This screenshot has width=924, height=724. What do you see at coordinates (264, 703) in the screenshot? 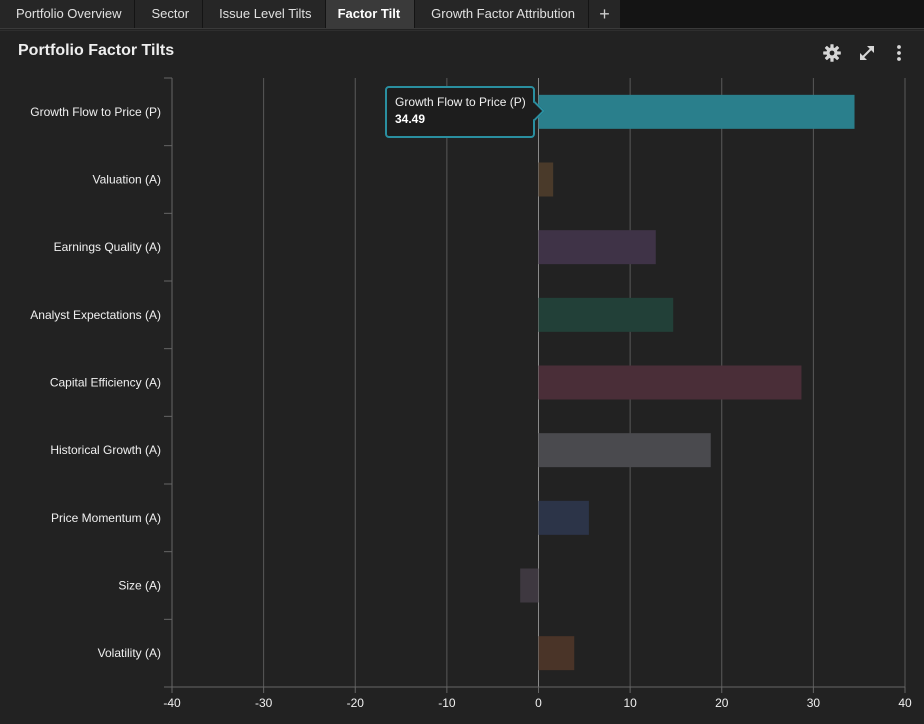
I see `x-tick-label: -30` at bounding box center [264, 703].